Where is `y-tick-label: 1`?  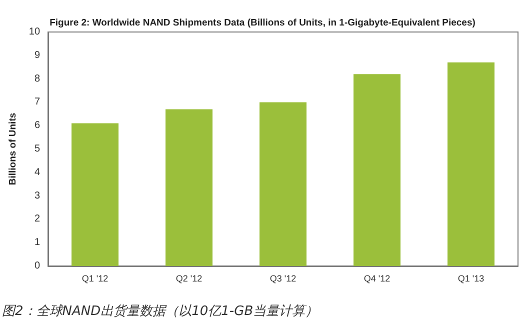 y-tick-label: 1 is located at coordinates (37, 242).